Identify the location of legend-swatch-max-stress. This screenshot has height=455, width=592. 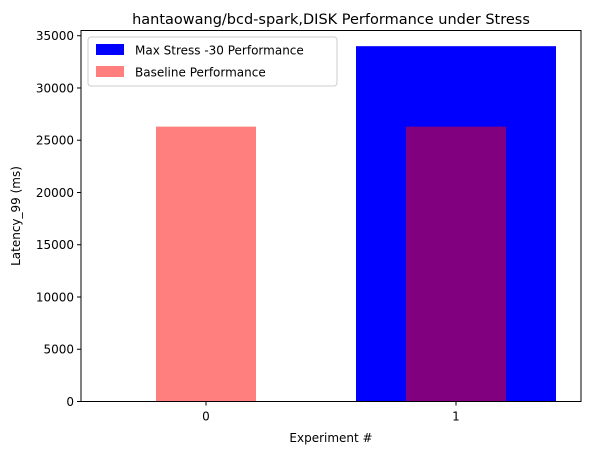
(110, 49).